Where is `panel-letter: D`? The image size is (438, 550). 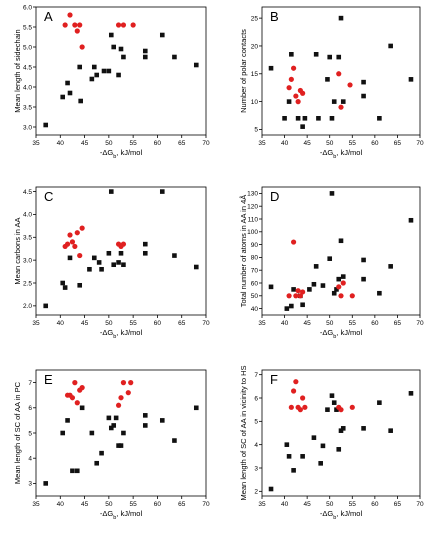 panel-letter: D is located at coordinates (274, 196).